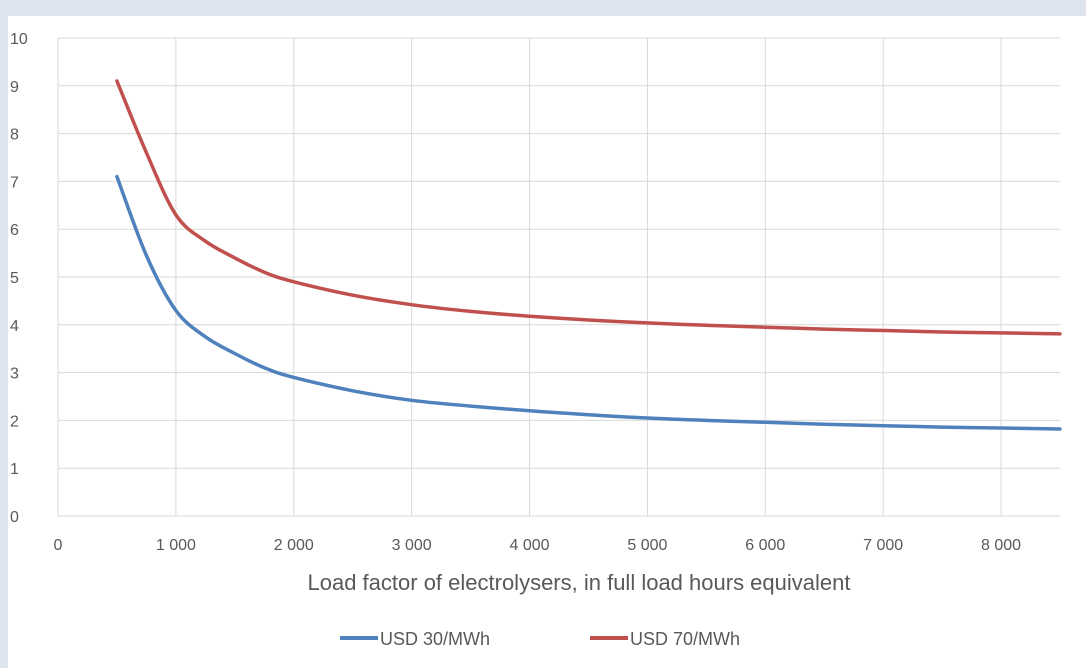 This screenshot has width=1086, height=668. What do you see at coordinates (685, 639) in the screenshot?
I see `legend-label: USD 70/MWh` at bounding box center [685, 639].